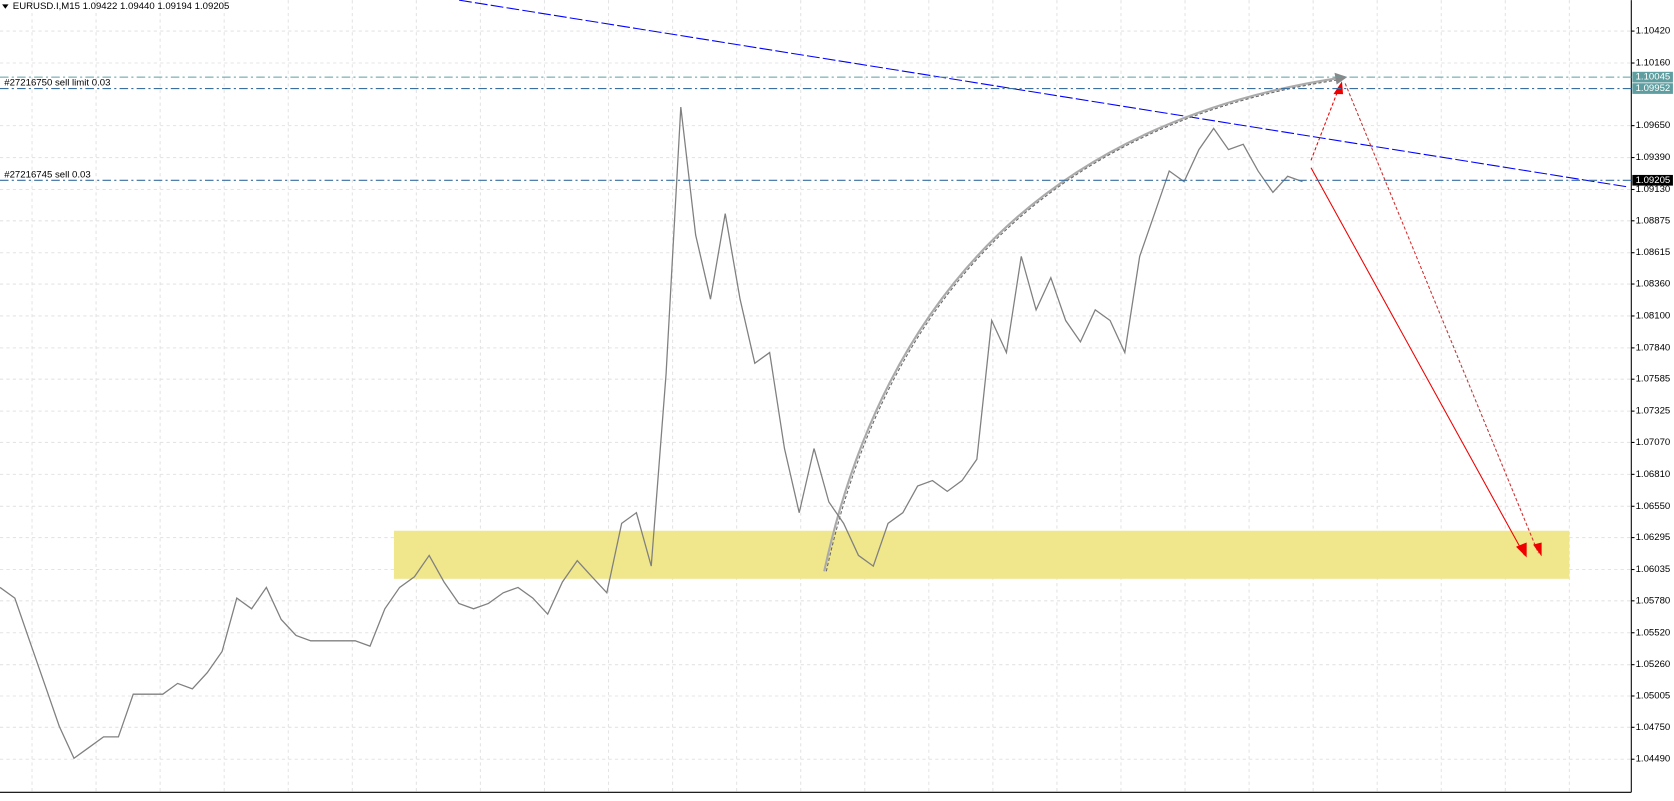  Describe the element at coordinates (1653, 284) in the screenshot. I see `y-tick-label: 1.08360` at that location.